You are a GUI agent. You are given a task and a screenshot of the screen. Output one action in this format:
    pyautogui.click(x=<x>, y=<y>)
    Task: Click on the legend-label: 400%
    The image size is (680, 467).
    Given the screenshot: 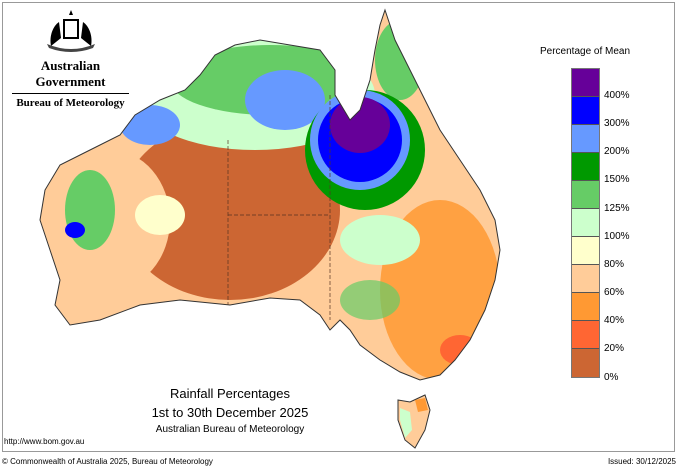 What is the action you would take?
    pyautogui.click(x=617, y=95)
    